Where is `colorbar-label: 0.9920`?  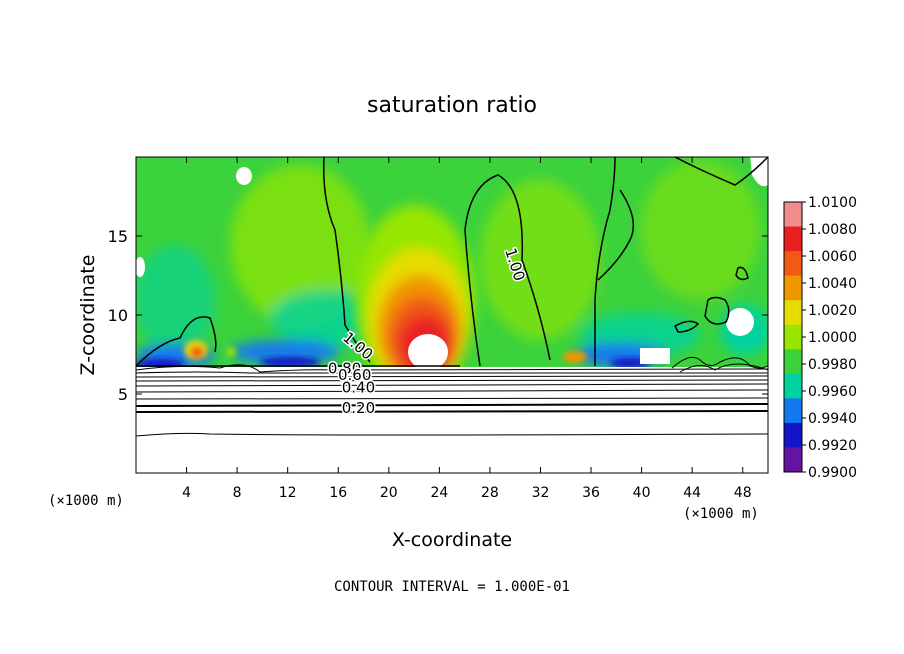
colorbar-label: 0.9920 is located at coordinates (832, 446).